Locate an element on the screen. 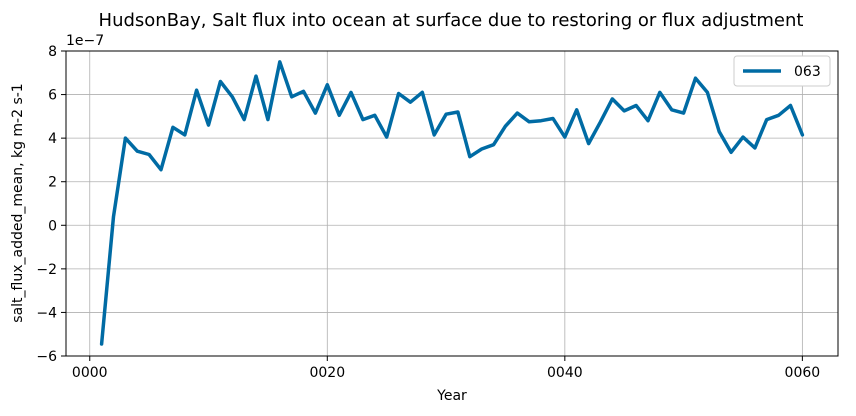 This screenshot has width=856, height=416. y-tick-label: 4 is located at coordinates (52, 139).